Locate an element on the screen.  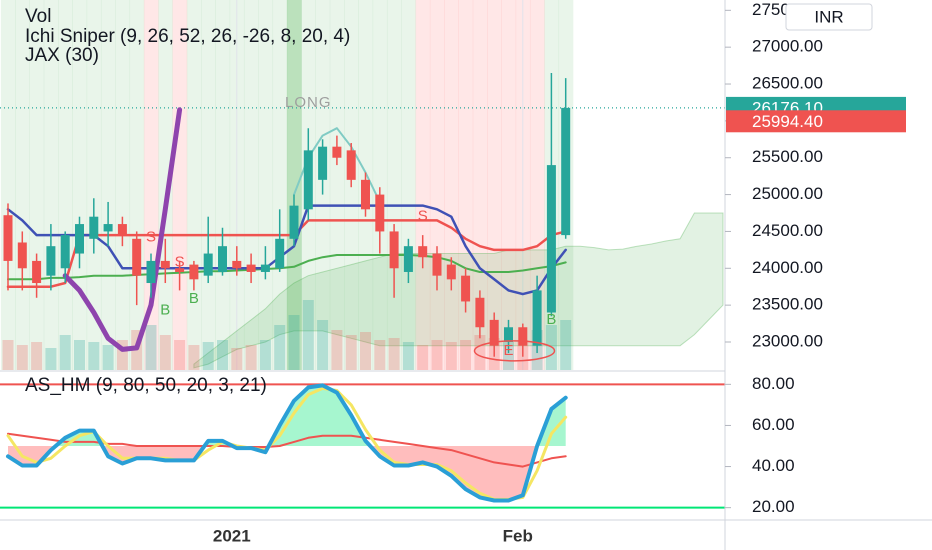
x-tick-label: 2021 is located at coordinates (232, 535).